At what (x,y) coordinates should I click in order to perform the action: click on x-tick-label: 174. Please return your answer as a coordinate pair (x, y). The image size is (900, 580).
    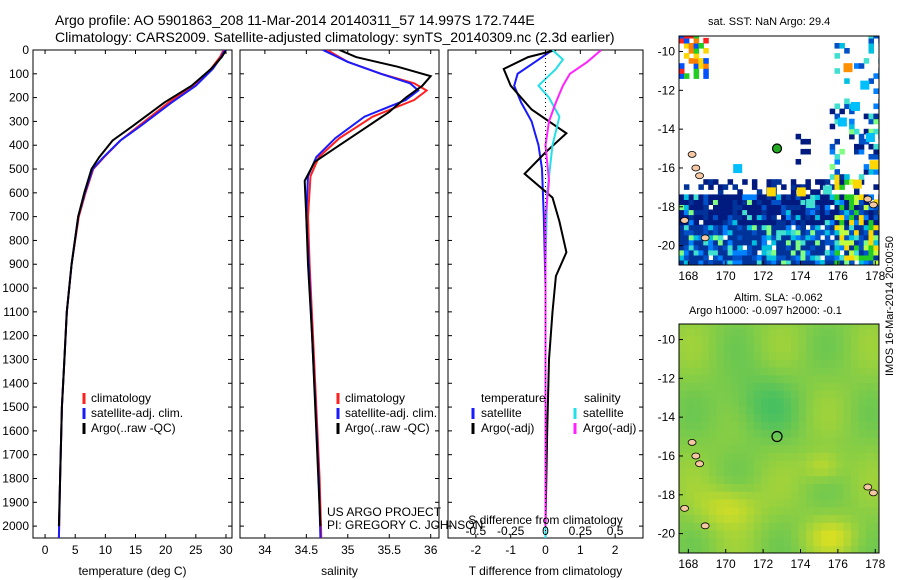
    Looking at the image, I should click on (800, 276).